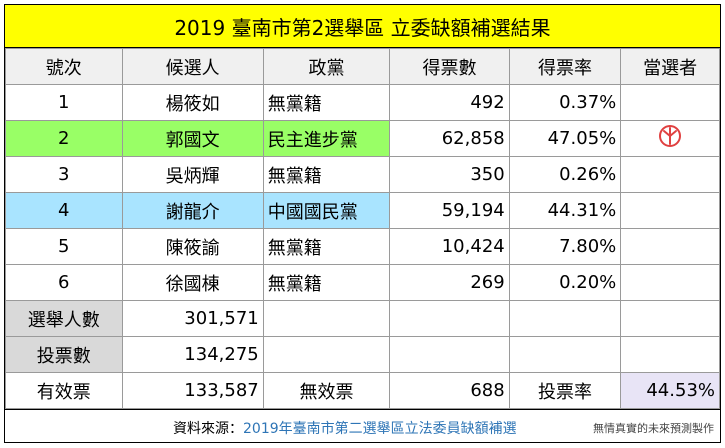 The height and width of the screenshot is (448, 725). What do you see at coordinates (449, 210) in the screenshot?
I see `candidate-votes: 59,194` at bounding box center [449, 210].